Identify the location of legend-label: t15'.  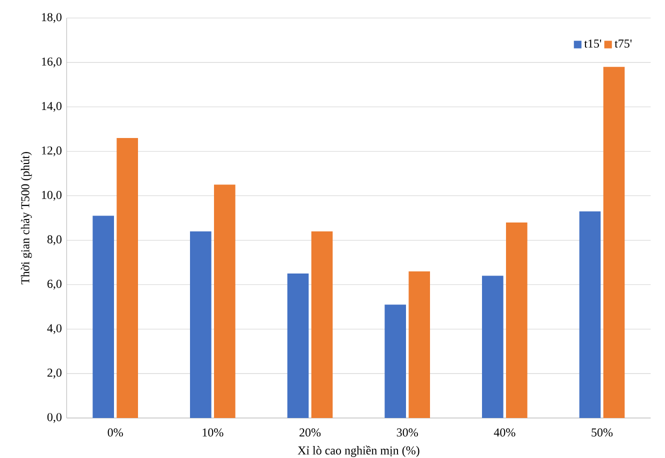
(593, 44).